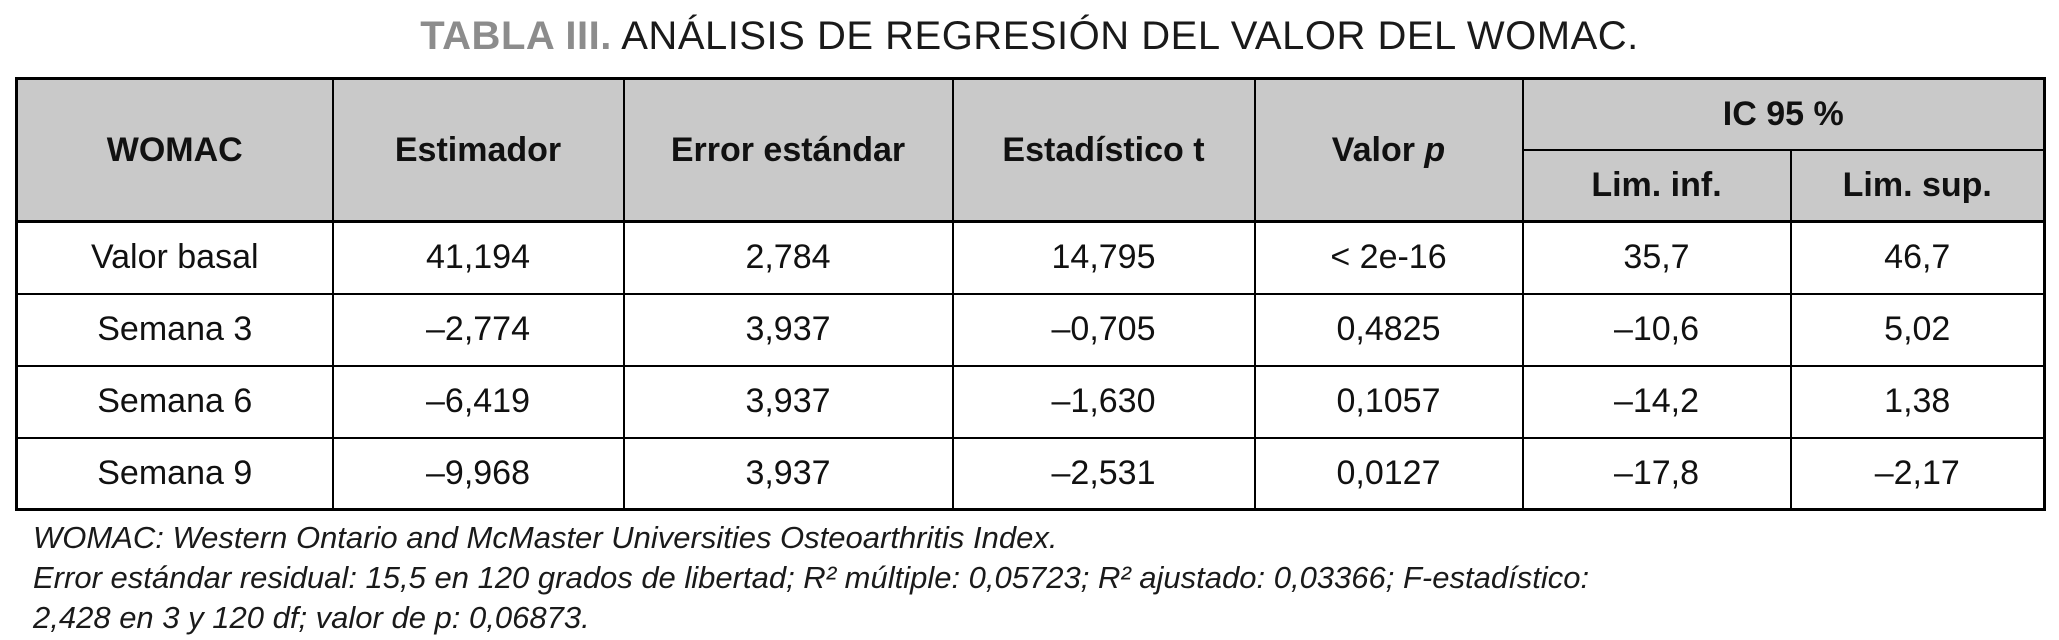 Image resolution: width=2059 pixels, height=640 pixels. I want to click on cell-estimador: –9,968, so click(478, 473).